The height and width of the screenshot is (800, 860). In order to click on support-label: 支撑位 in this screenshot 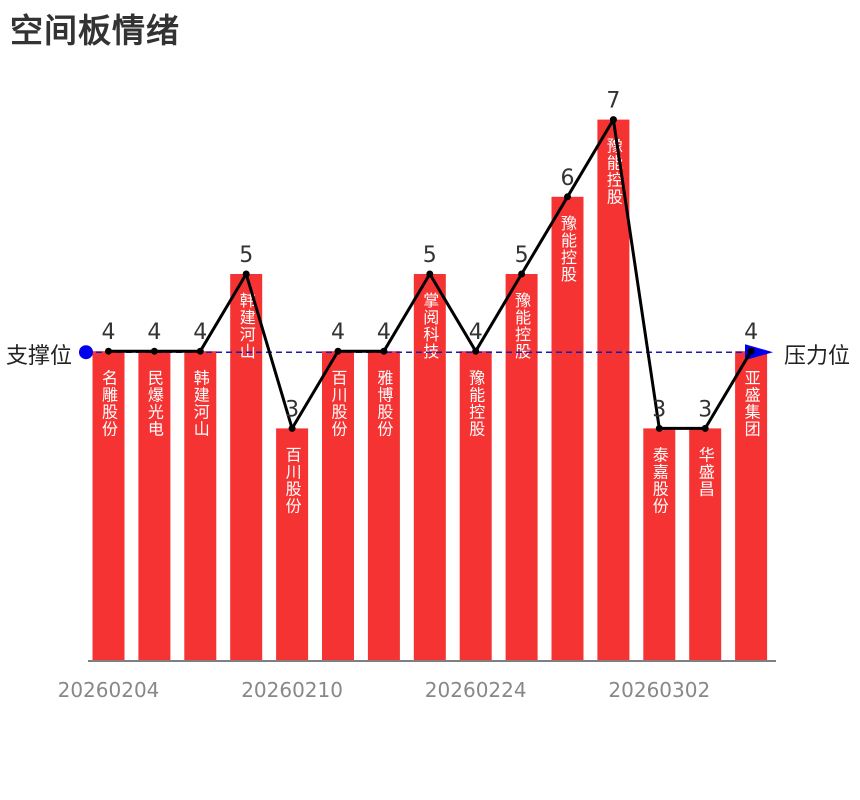, I will do `click(39, 356)`.